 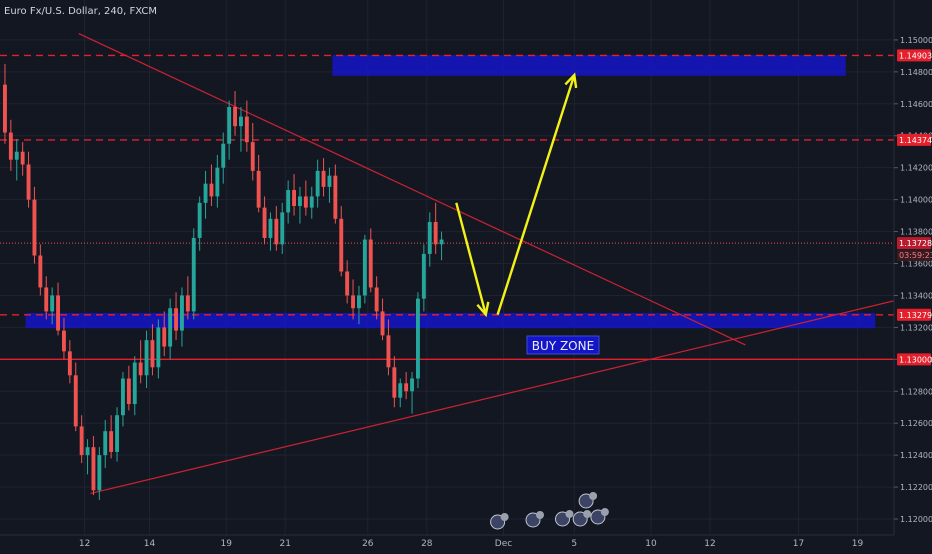 I want to click on price-badge: 1.14903, so click(x=914, y=55).